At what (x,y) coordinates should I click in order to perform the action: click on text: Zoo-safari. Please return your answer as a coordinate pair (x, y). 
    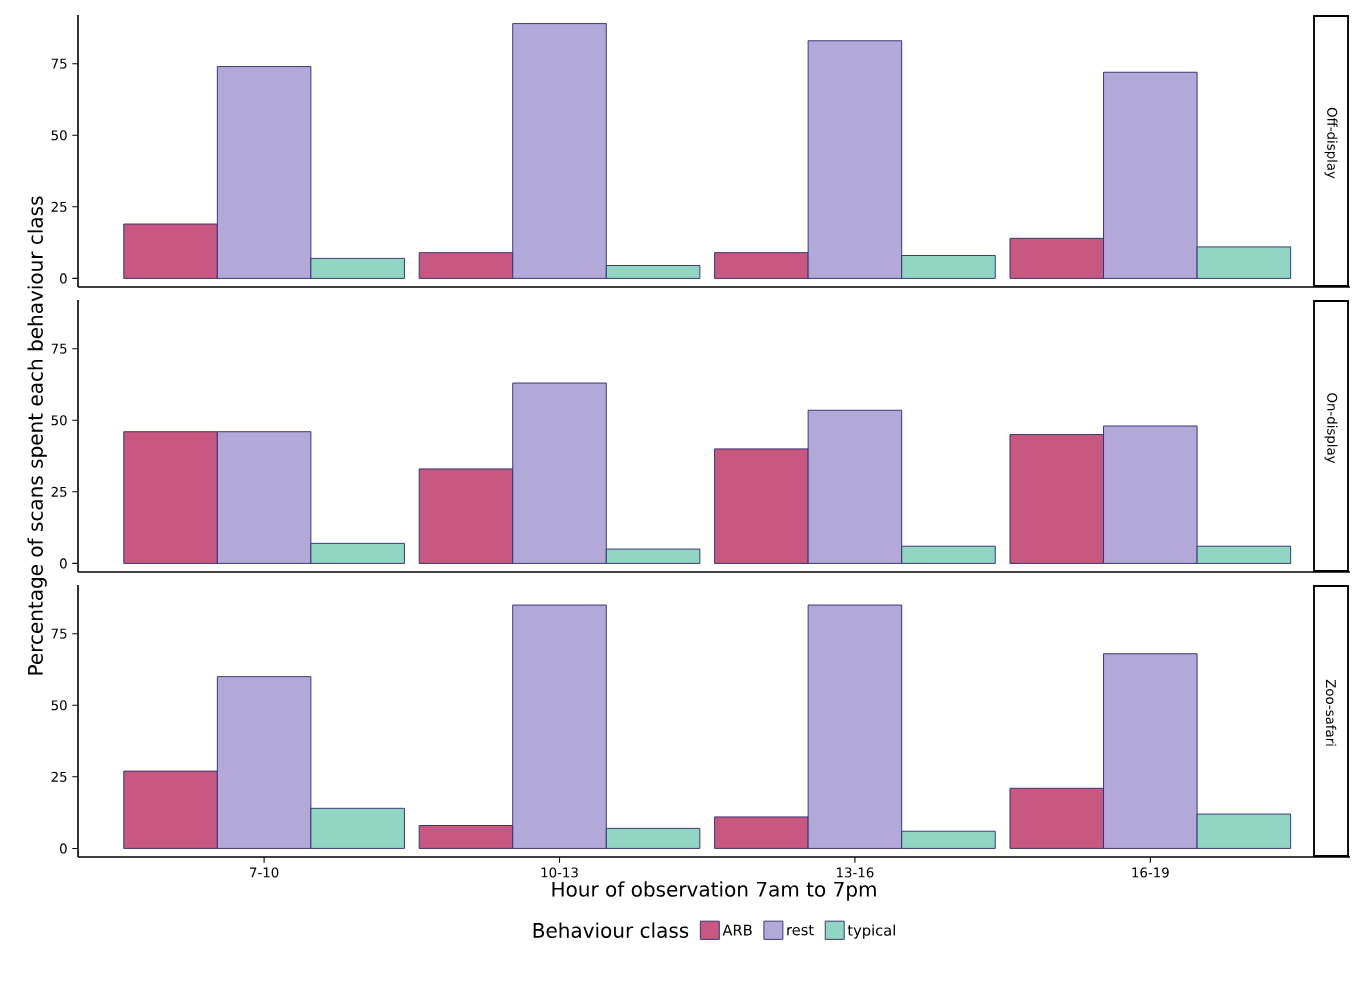
    Looking at the image, I should click on (1331, 712).